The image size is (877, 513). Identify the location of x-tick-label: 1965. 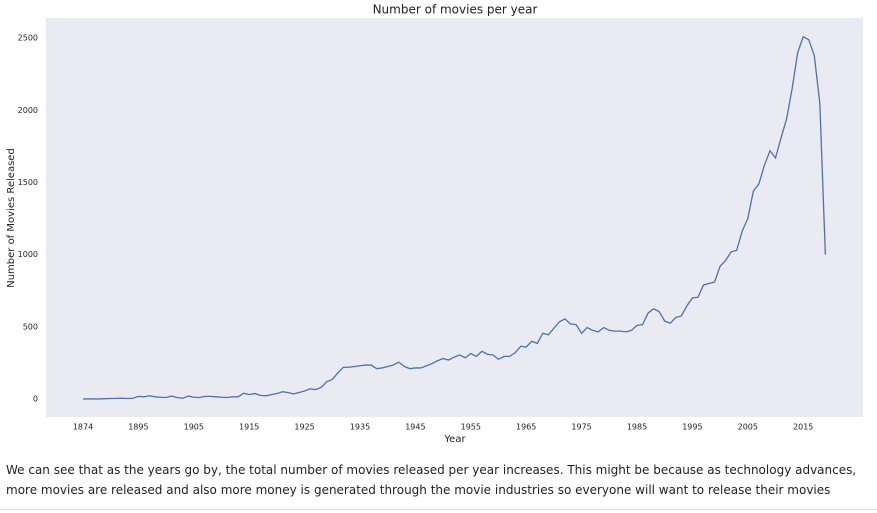
(526, 427).